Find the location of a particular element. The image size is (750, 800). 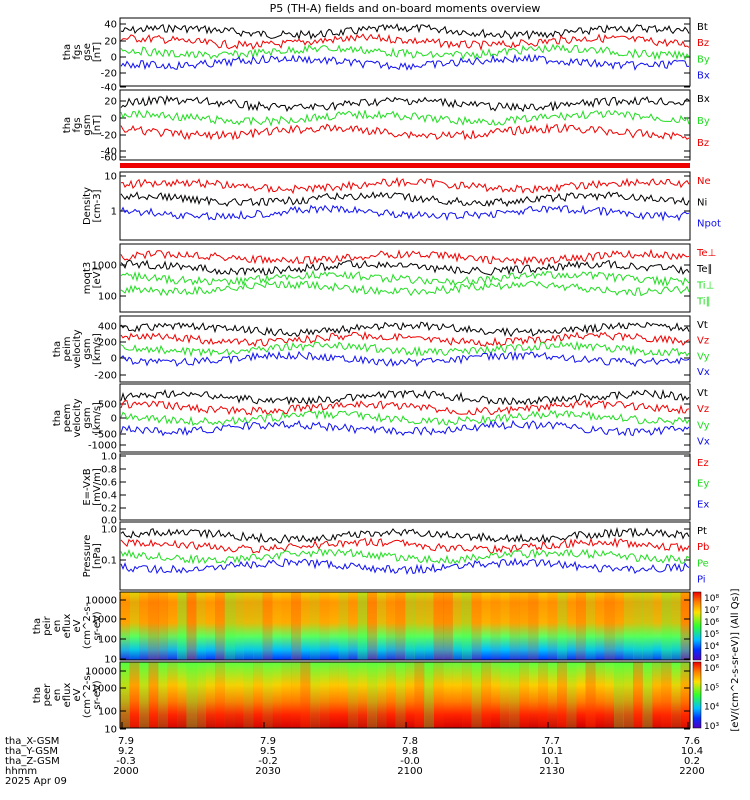

y-axis-label: E=-VxB is located at coordinates (87, 486).